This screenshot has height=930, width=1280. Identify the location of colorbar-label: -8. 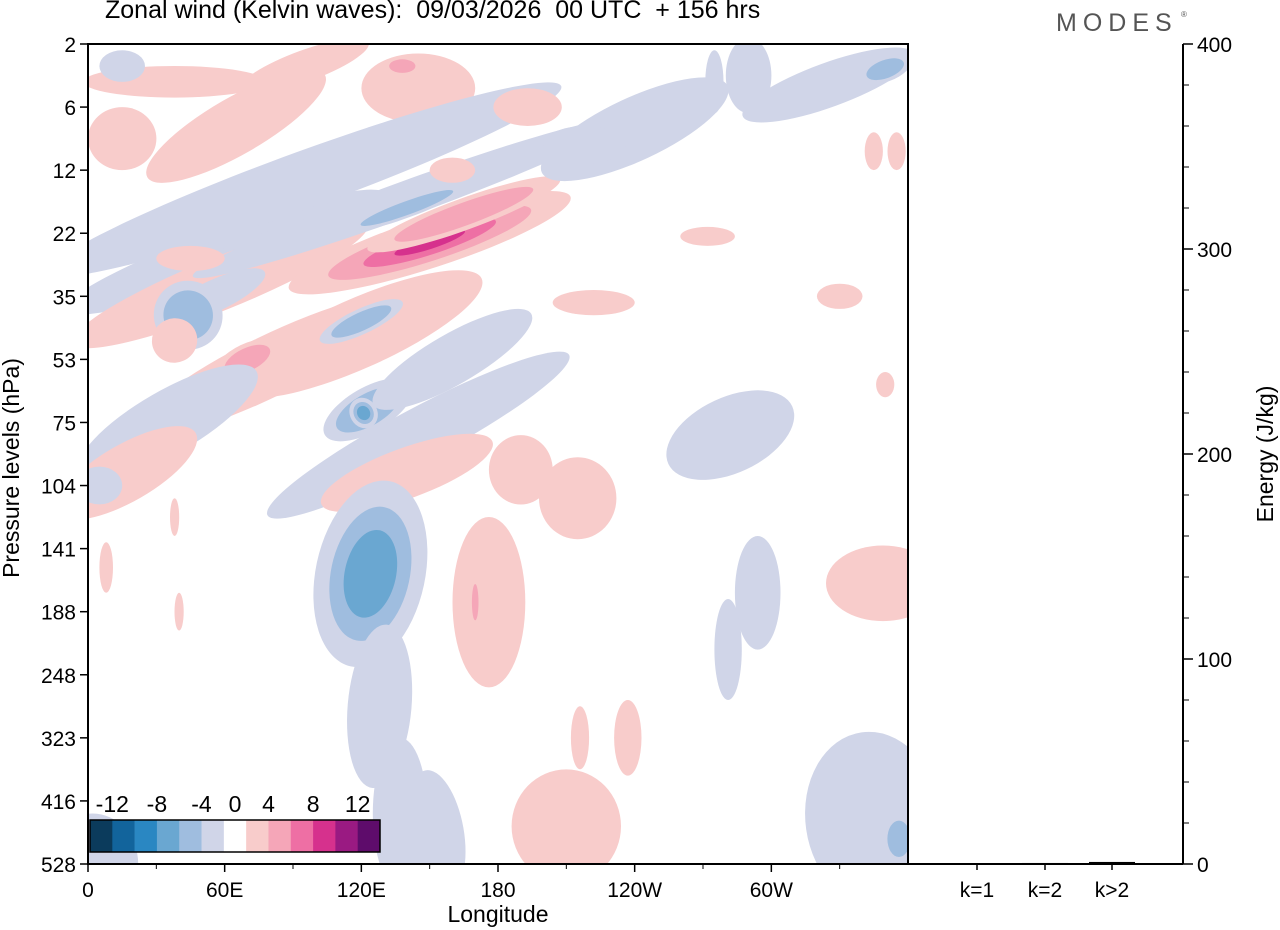
(157, 804).